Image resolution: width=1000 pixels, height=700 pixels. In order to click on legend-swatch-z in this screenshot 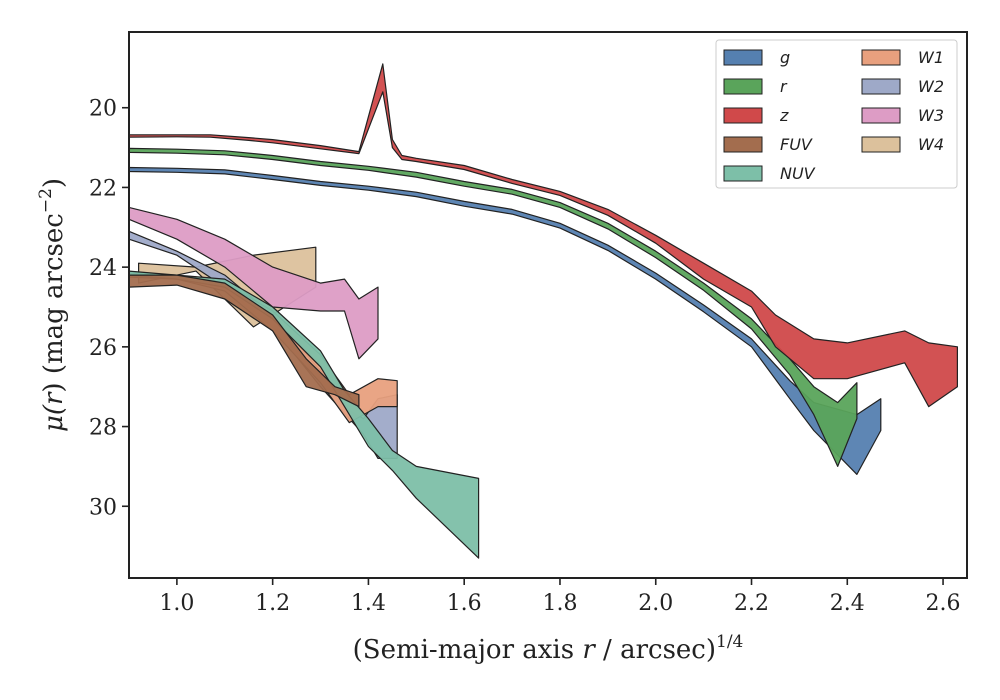, I will do `click(743, 115)`.